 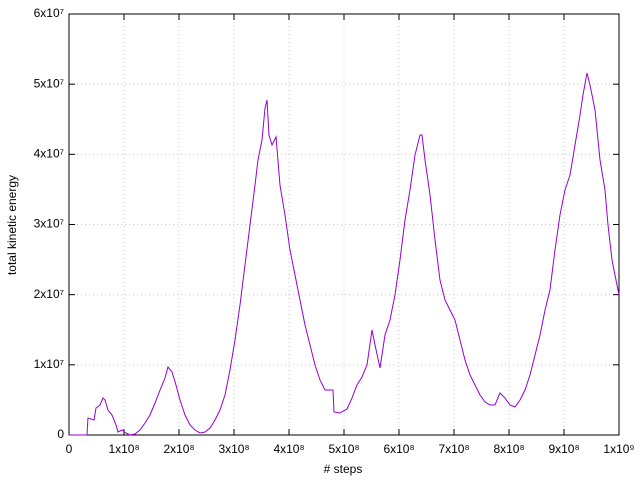 What do you see at coordinates (288, 449) in the screenshot?
I see `x-tick-label: 4x10⁸` at bounding box center [288, 449].